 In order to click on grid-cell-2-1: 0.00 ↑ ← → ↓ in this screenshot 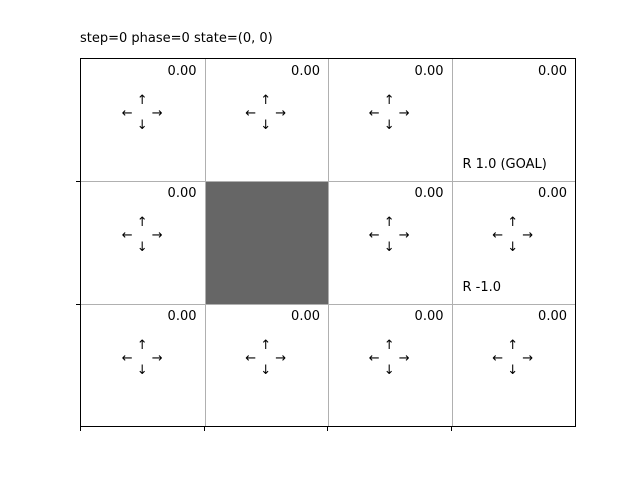, I will do `click(267, 365)`.